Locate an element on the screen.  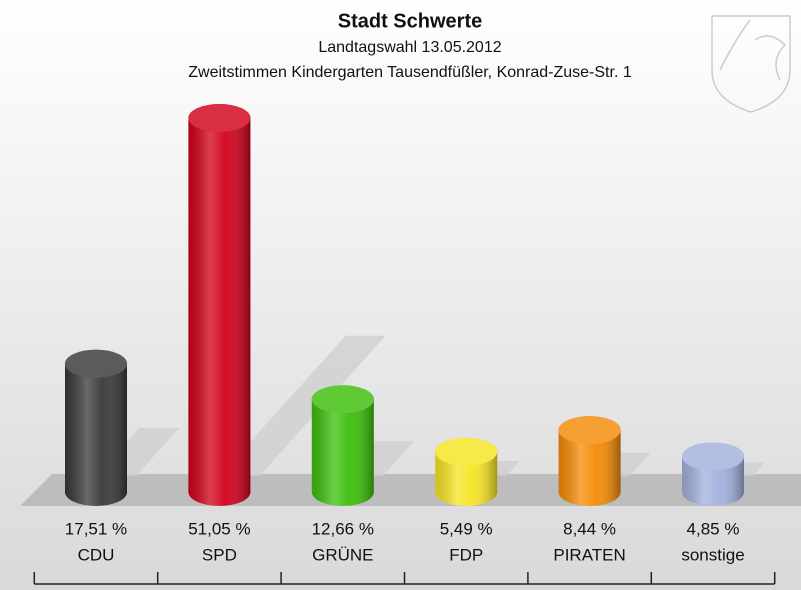
x-tick-label: sonstige is located at coordinates (712, 554).